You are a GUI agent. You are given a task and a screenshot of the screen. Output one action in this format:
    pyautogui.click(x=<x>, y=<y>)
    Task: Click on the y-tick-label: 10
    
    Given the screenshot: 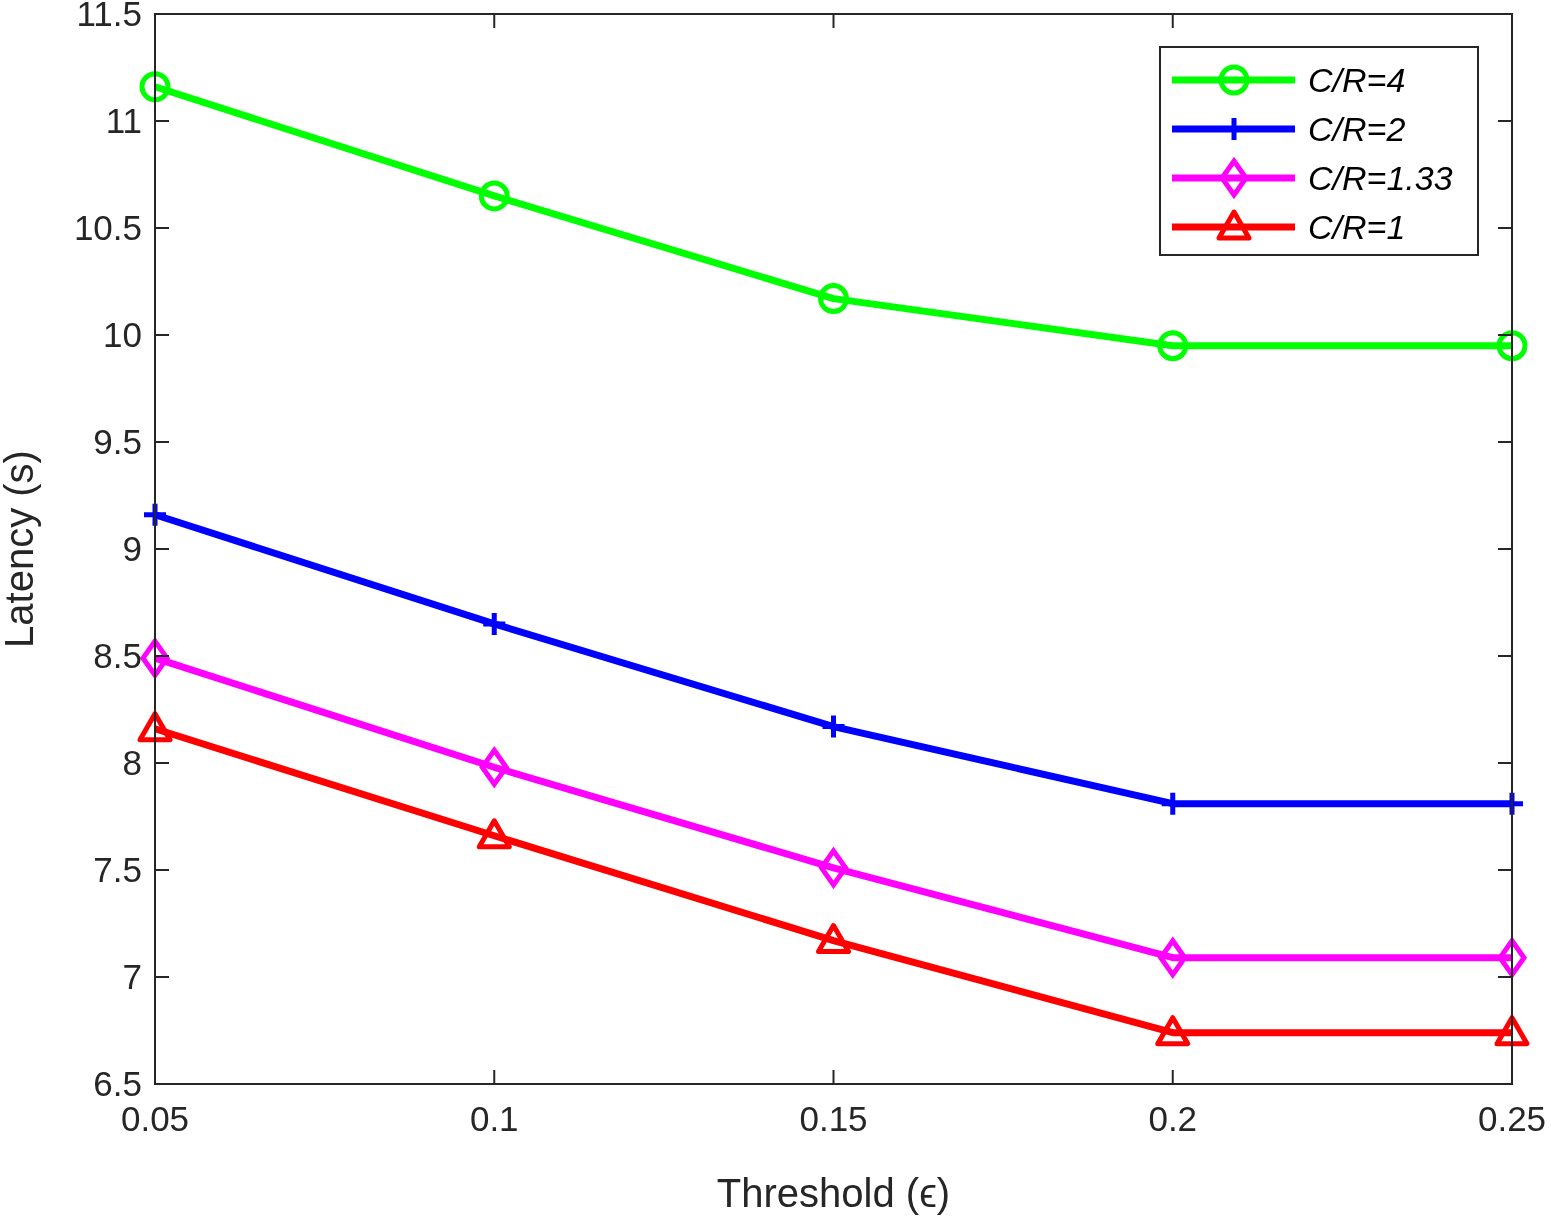 What is the action you would take?
    pyautogui.click(x=122, y=334)
    